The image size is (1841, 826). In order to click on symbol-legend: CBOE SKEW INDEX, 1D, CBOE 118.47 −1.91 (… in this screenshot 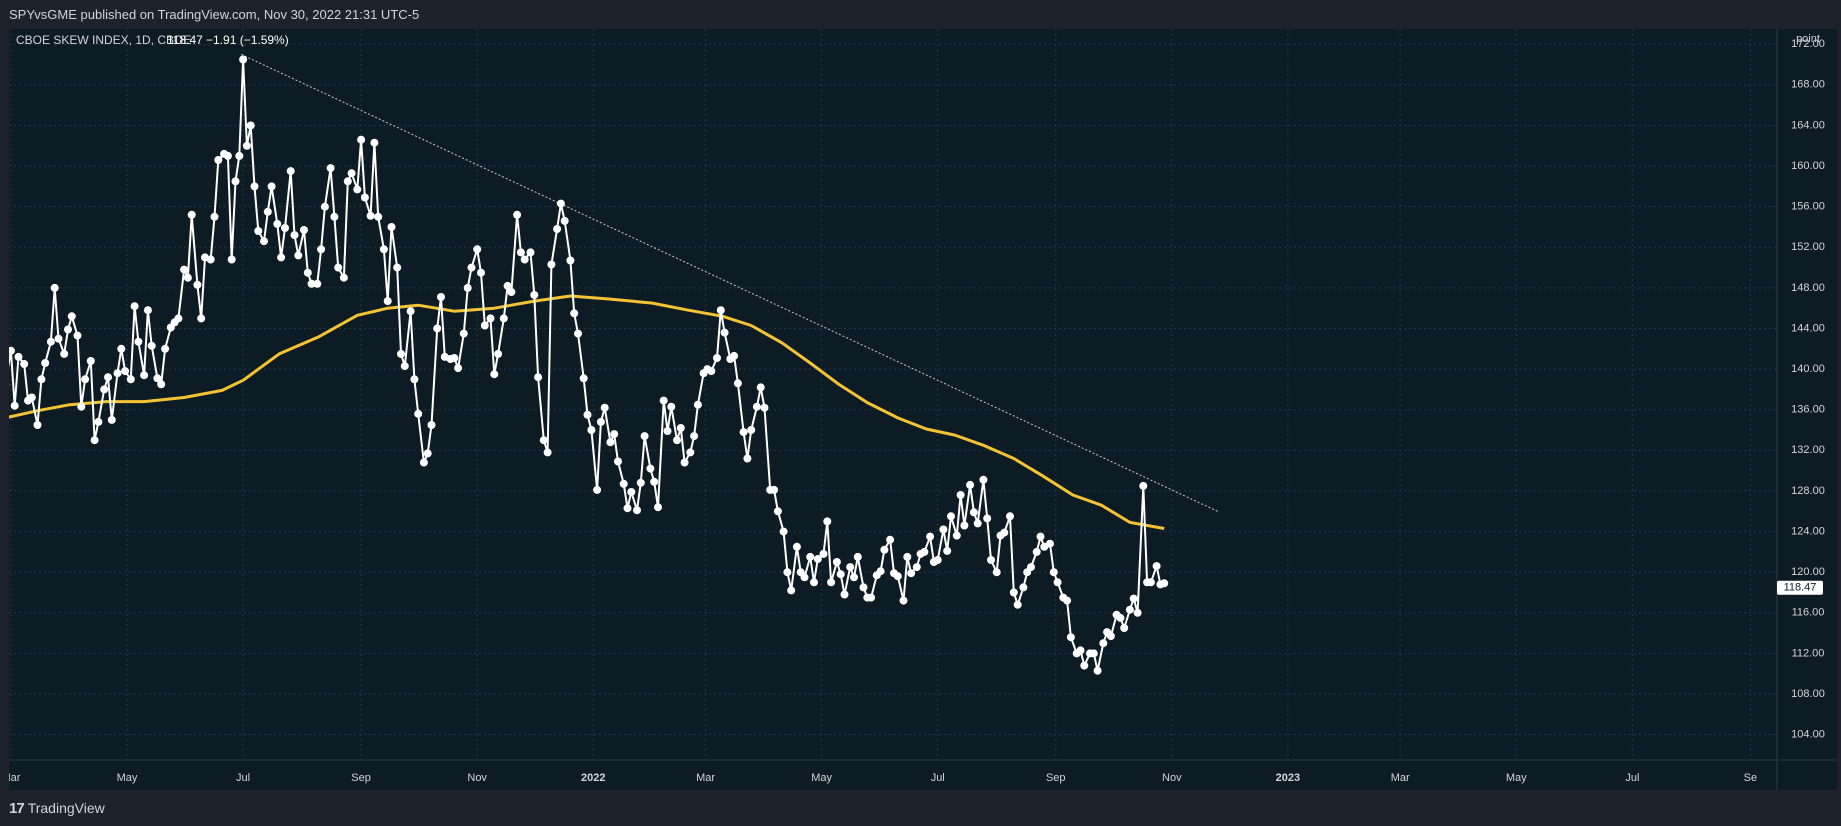, I will do `click(152, 40)`.